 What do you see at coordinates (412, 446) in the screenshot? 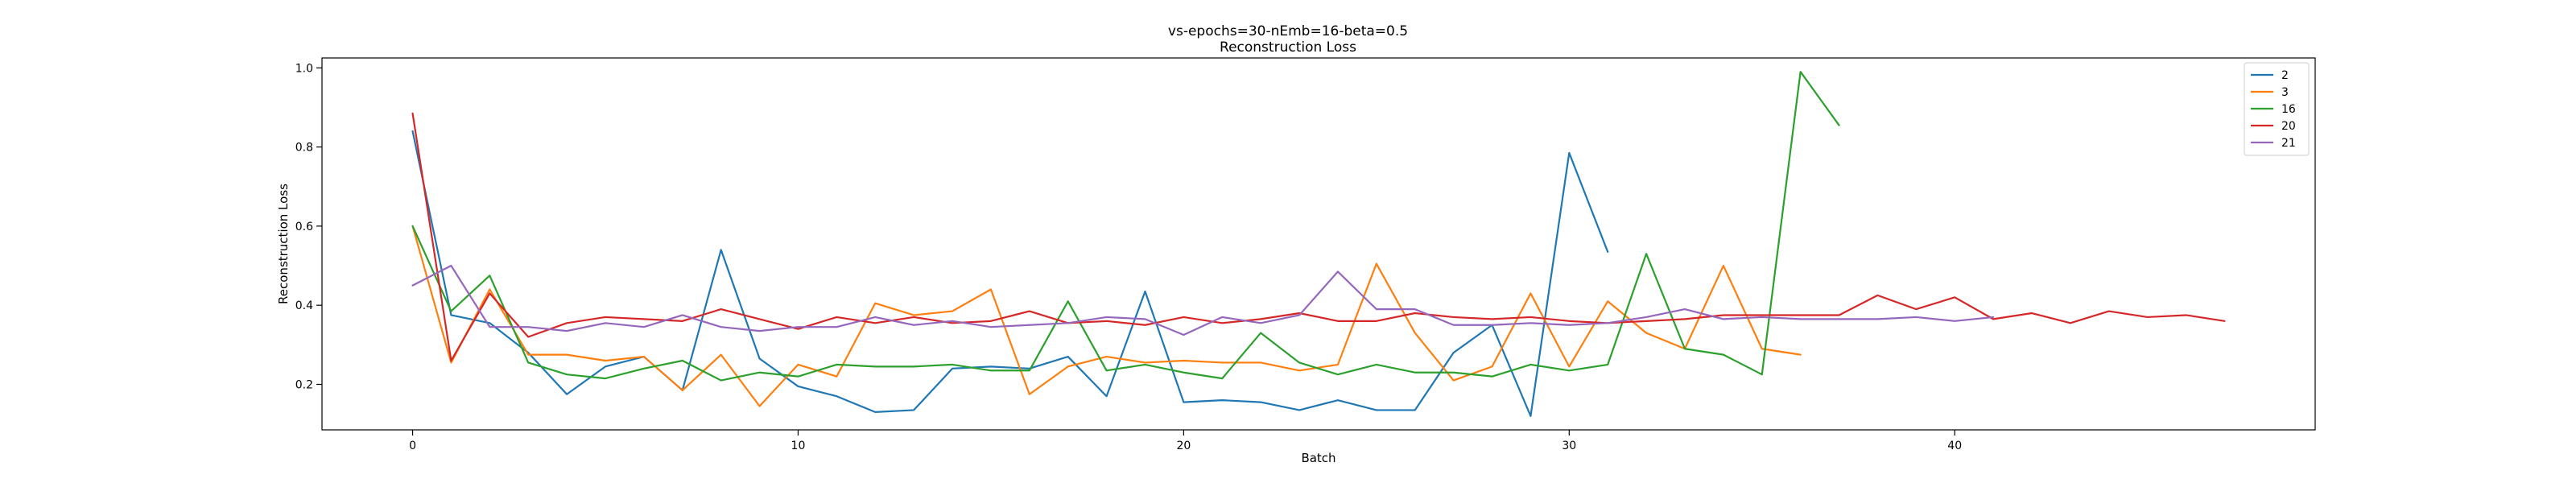
I see `x-tick-label: 0` at bounding box center [412, 446].